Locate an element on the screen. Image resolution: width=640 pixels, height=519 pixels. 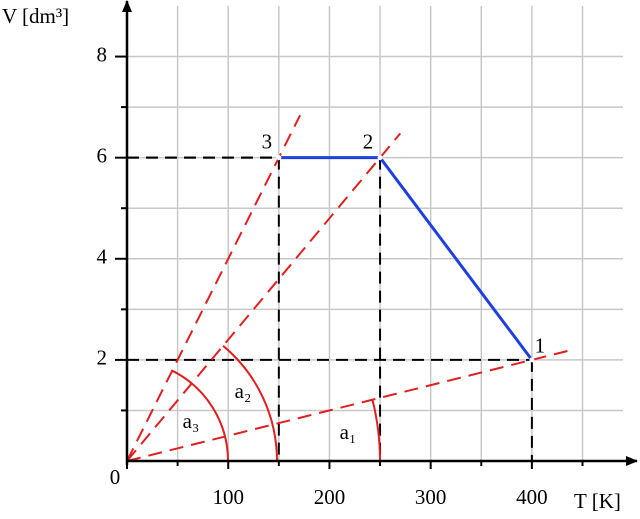
angle-label: a₂ is located at coordinates (243, 391).